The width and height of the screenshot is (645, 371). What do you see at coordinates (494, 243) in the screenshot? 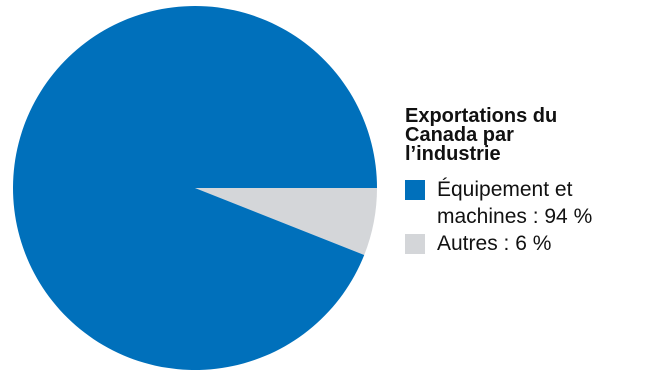
I see `legend-label-autres: Autres : 6 %` at bounding box center [494, 243].